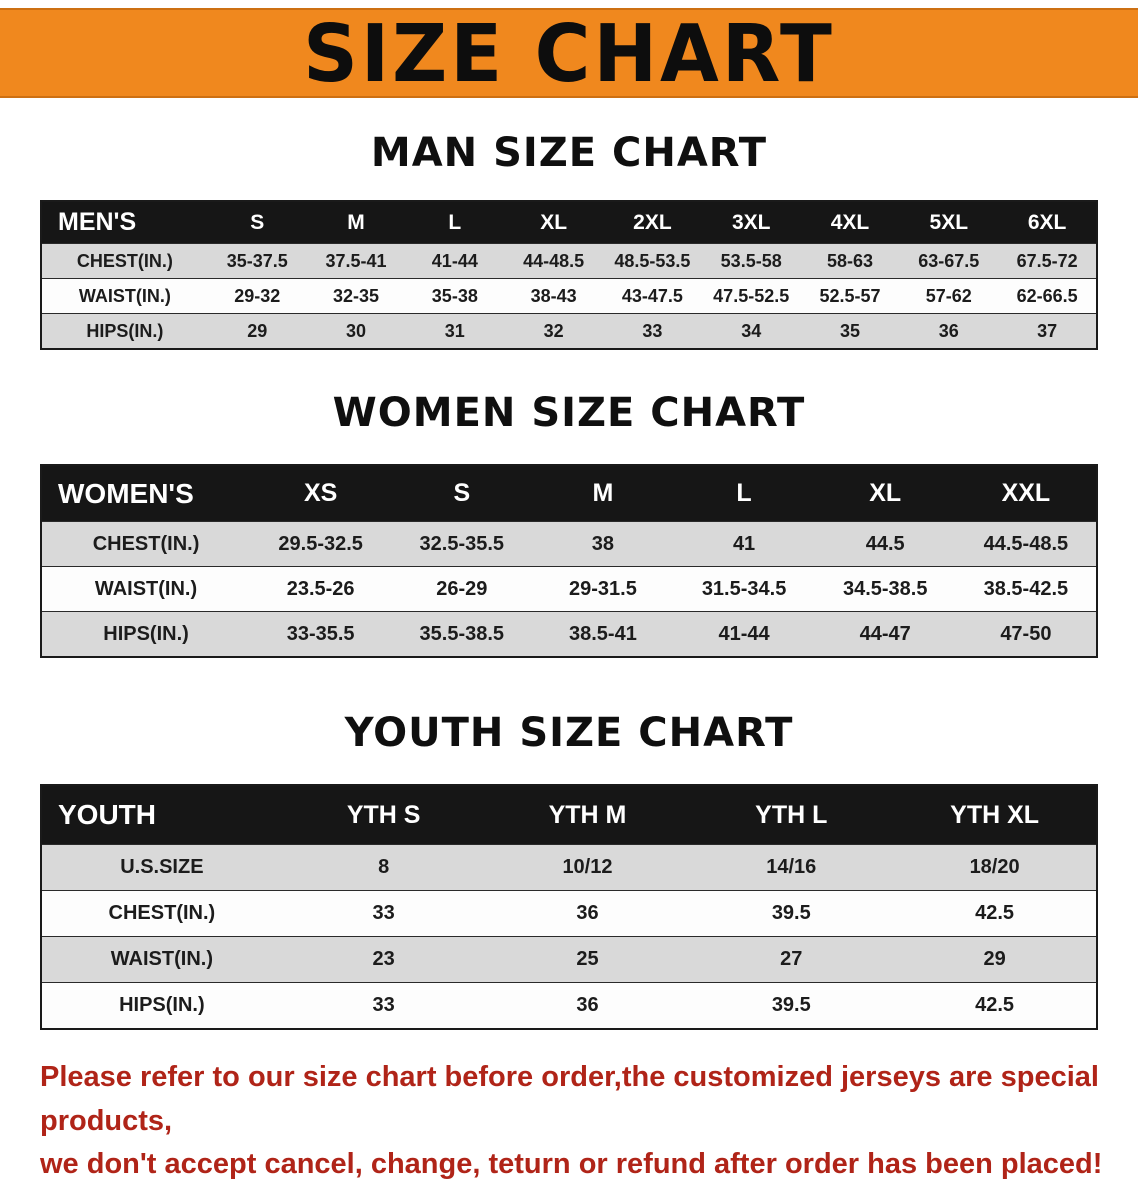 The height and width of the screenshot is (1187, 1138). Describe the element at coordinates (161, 815) in the screenshot. I see `table-title-cell: YOUTH` at that location.